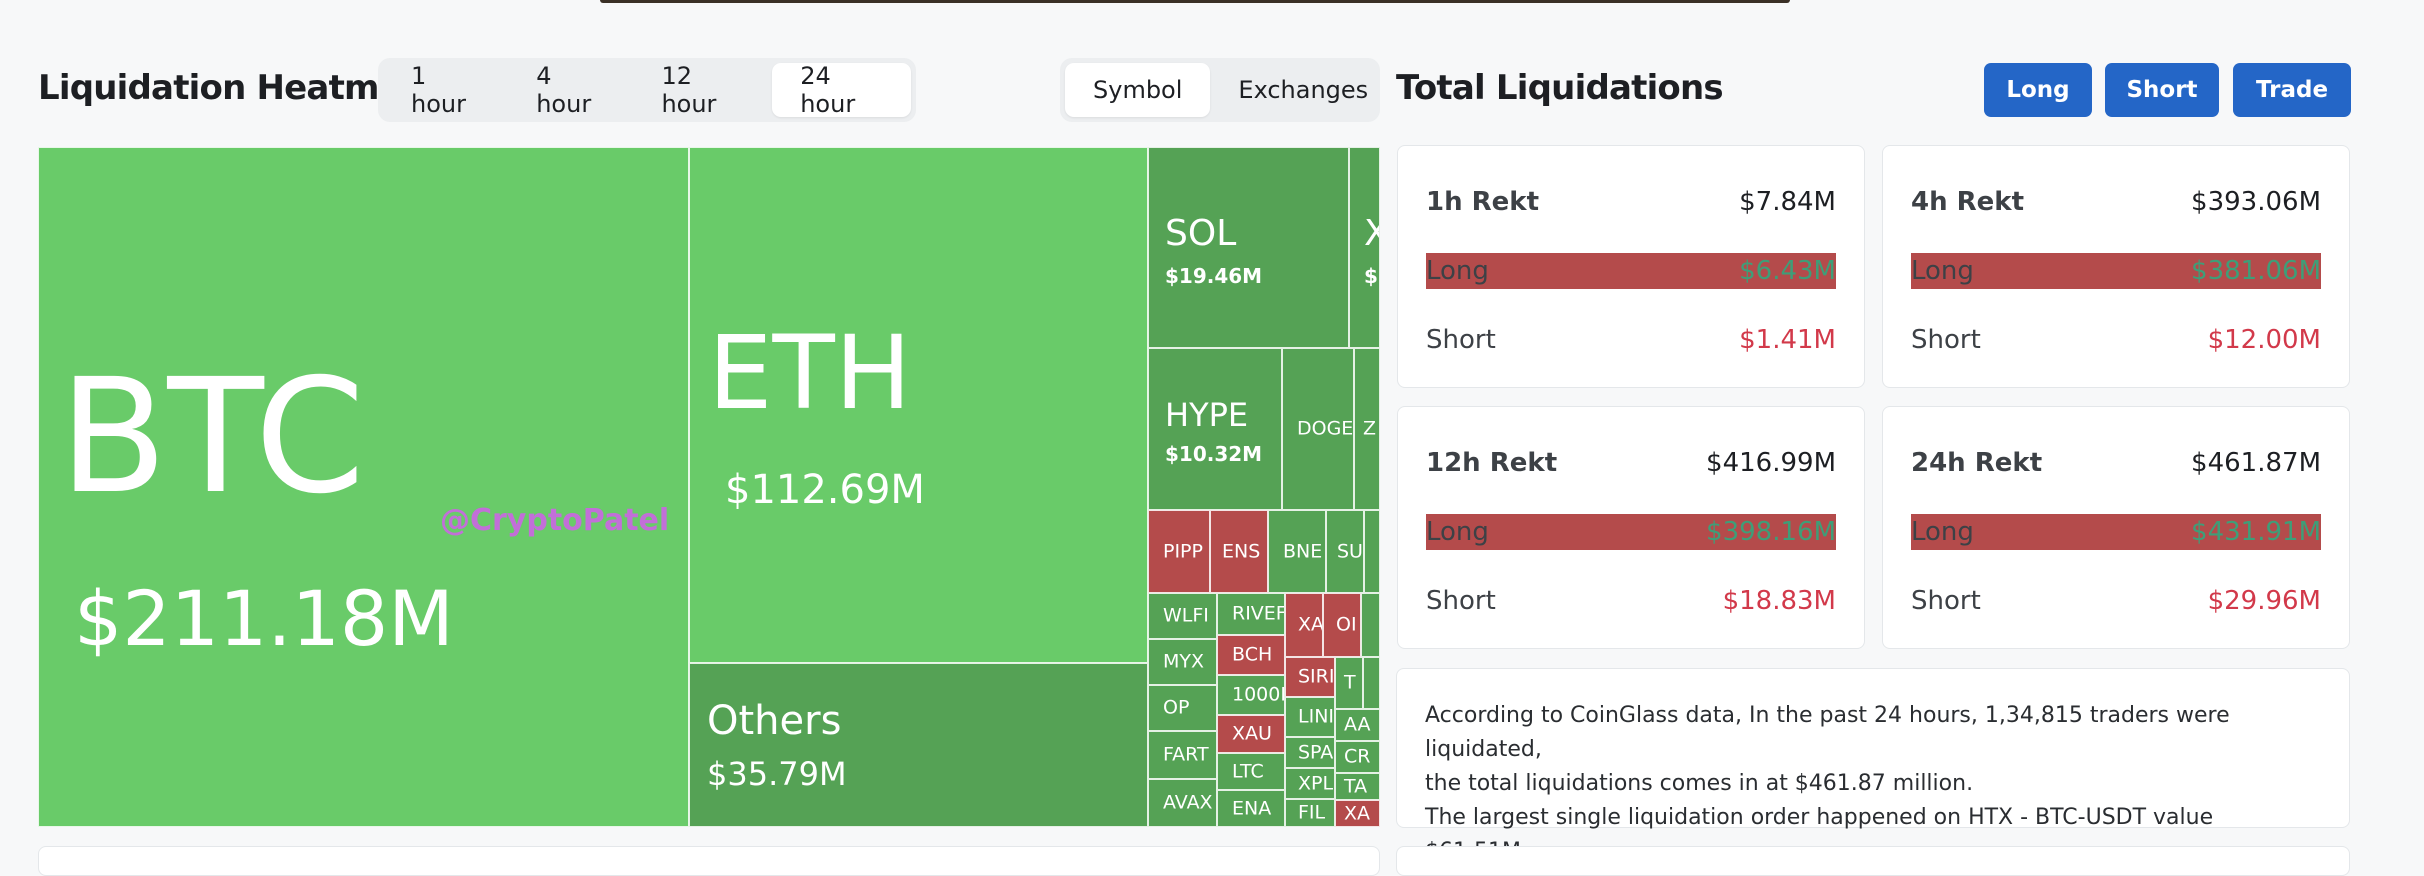  I want to click on trade-button: Trade, so click(2292, 90).